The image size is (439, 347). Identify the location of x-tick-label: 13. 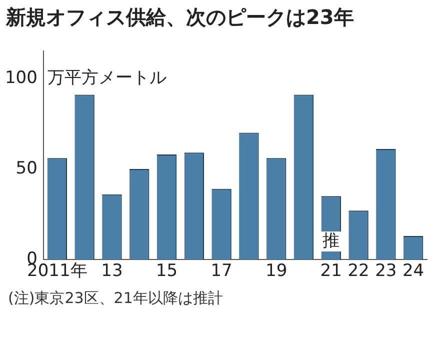
(112, 271).